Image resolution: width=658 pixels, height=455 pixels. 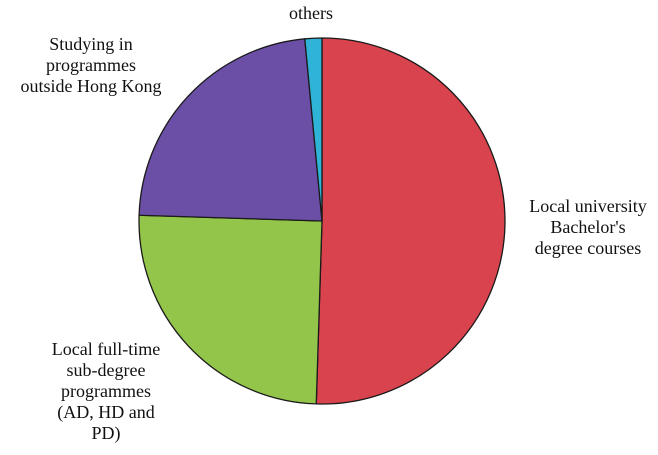 I want to click on slice-label-line: sub-degree, so click(x=106, y=370).